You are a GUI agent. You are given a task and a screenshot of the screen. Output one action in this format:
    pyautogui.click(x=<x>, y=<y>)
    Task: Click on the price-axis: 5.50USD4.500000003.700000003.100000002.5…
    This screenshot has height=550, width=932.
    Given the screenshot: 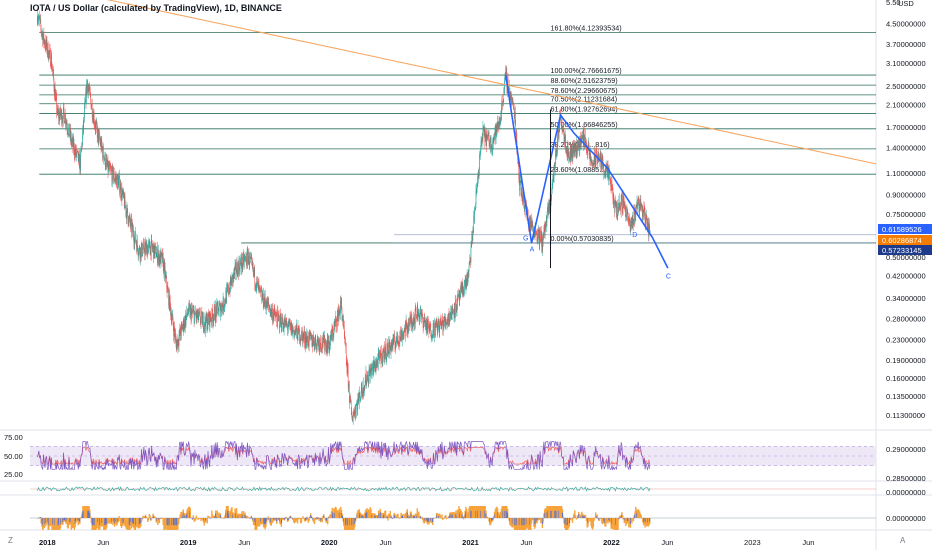 What is the action you would take?
    pyautogui.click(x=905, y=210)
    